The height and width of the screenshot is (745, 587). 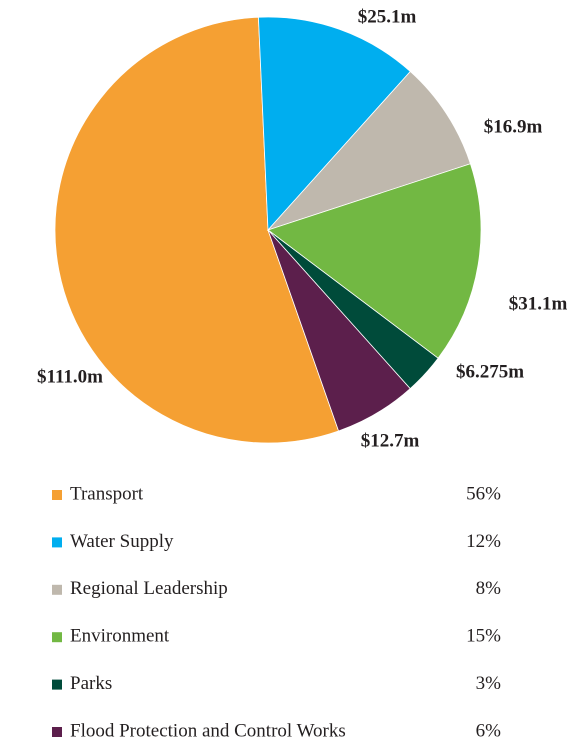 What do you see at coordinates (107, 493) in the screenshot?
I see `legend-label: Transport` at bounding box center [107, 493].